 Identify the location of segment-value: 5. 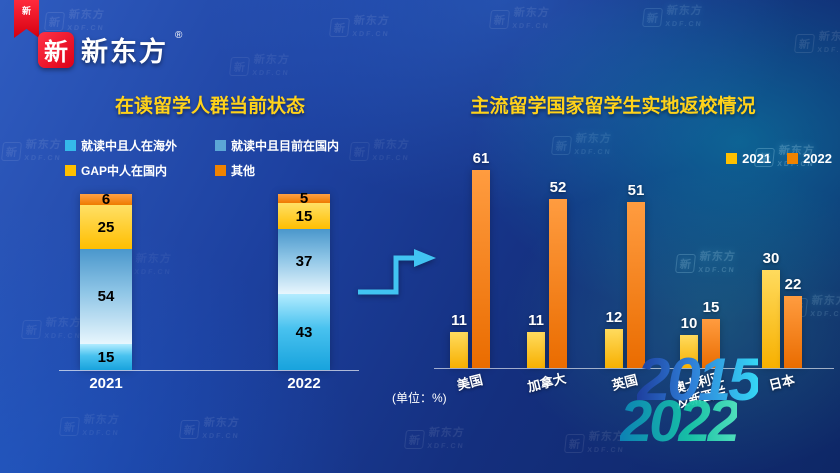
(304, 198).